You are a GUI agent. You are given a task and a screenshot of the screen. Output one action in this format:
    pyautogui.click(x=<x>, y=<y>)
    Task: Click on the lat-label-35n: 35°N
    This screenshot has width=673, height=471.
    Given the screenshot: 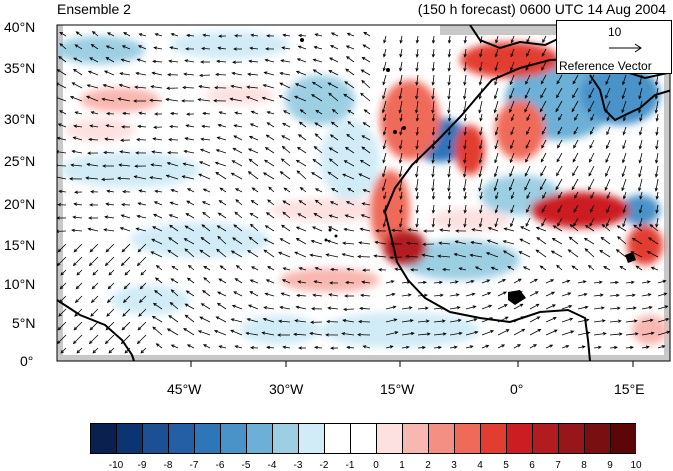 What is the action you would take?
    pyautogui.click(x=20, y=68)
    